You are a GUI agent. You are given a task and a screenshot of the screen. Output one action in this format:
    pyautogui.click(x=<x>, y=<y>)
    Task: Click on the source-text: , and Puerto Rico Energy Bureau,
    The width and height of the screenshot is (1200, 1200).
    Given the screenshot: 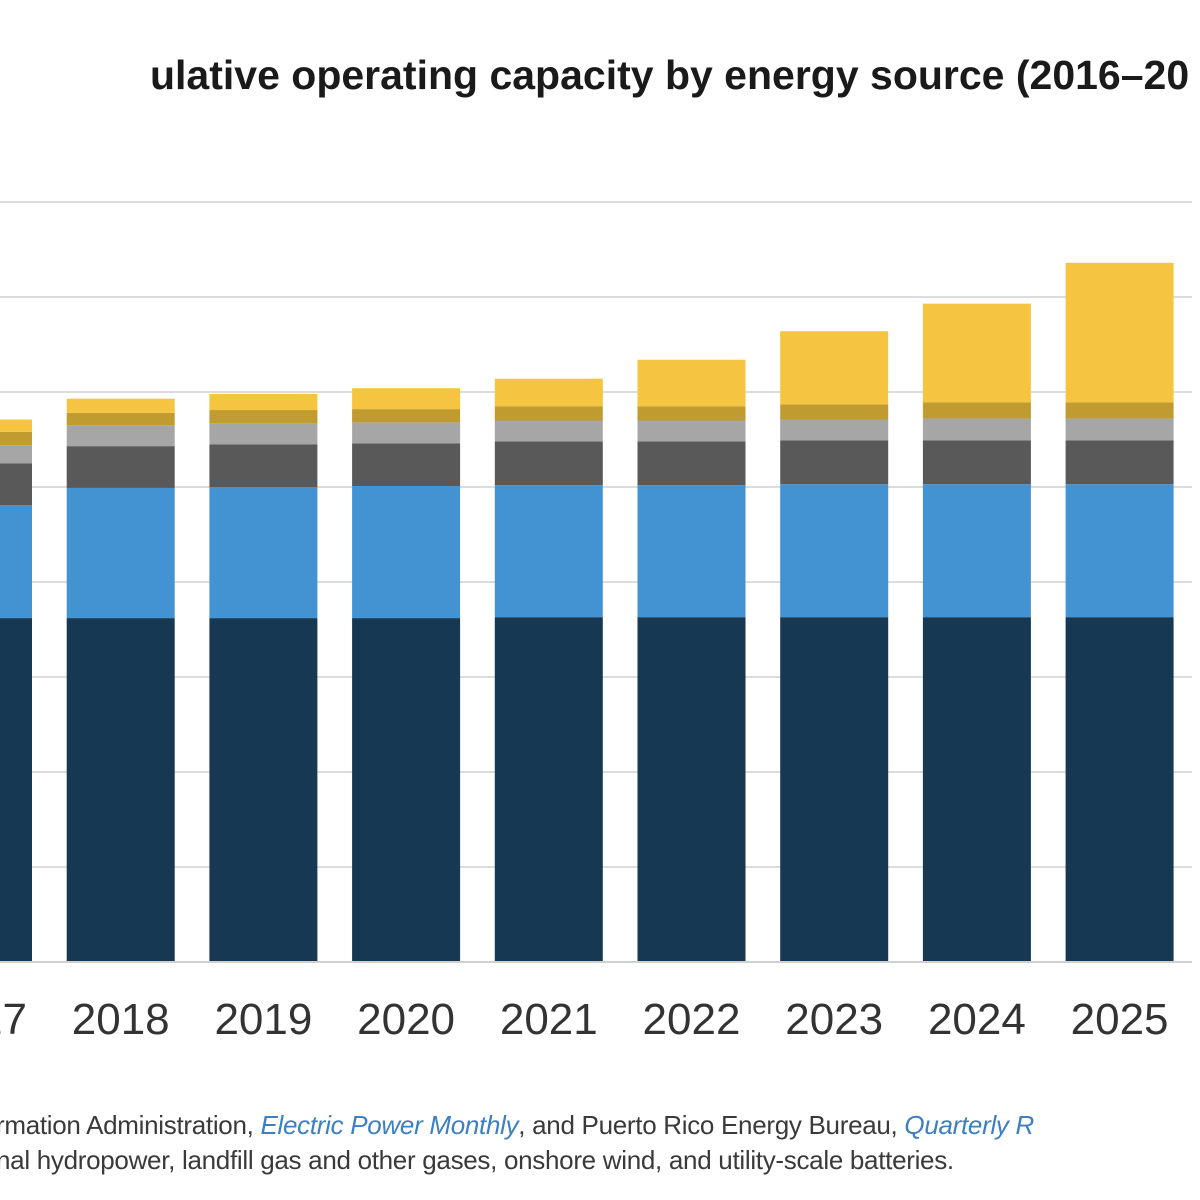 What is the action you would take?
    pyautogui.click(x=711, y=1125)
    